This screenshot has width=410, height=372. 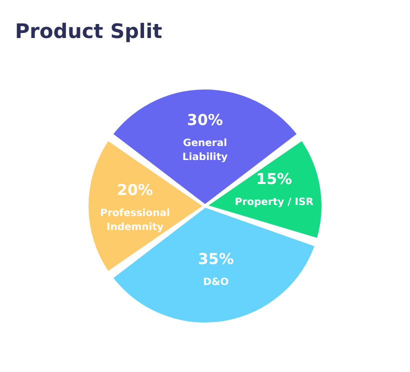 What do you see at coordinates (205, 150) in the screenshot?
I see `slice-label: General Liability` at bounding box center [205, 150].